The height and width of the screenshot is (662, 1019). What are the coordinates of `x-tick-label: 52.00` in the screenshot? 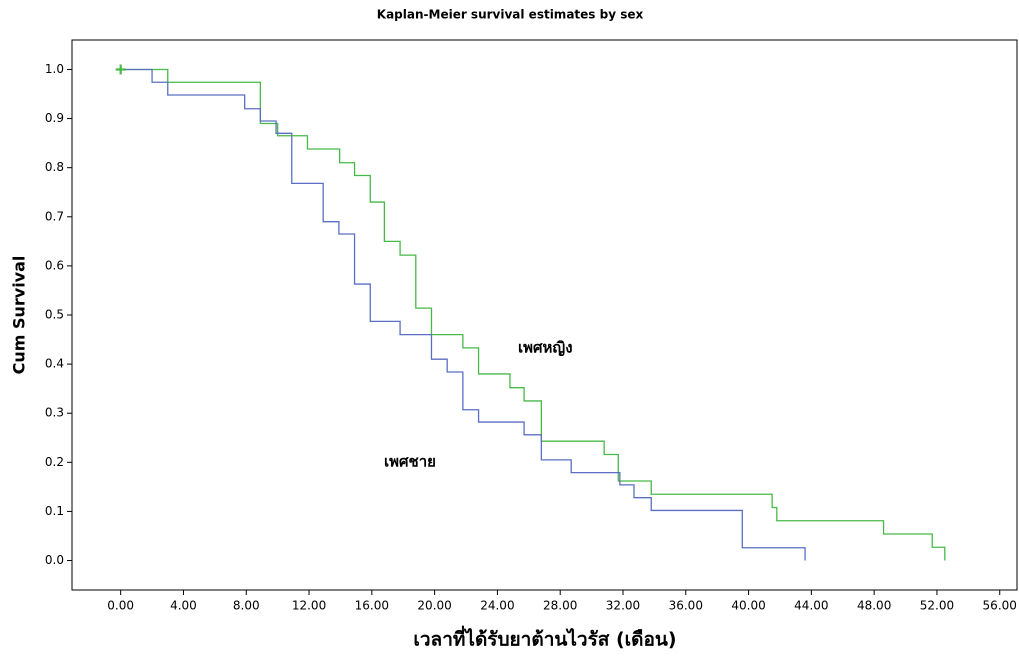 It's located at (937, 606).